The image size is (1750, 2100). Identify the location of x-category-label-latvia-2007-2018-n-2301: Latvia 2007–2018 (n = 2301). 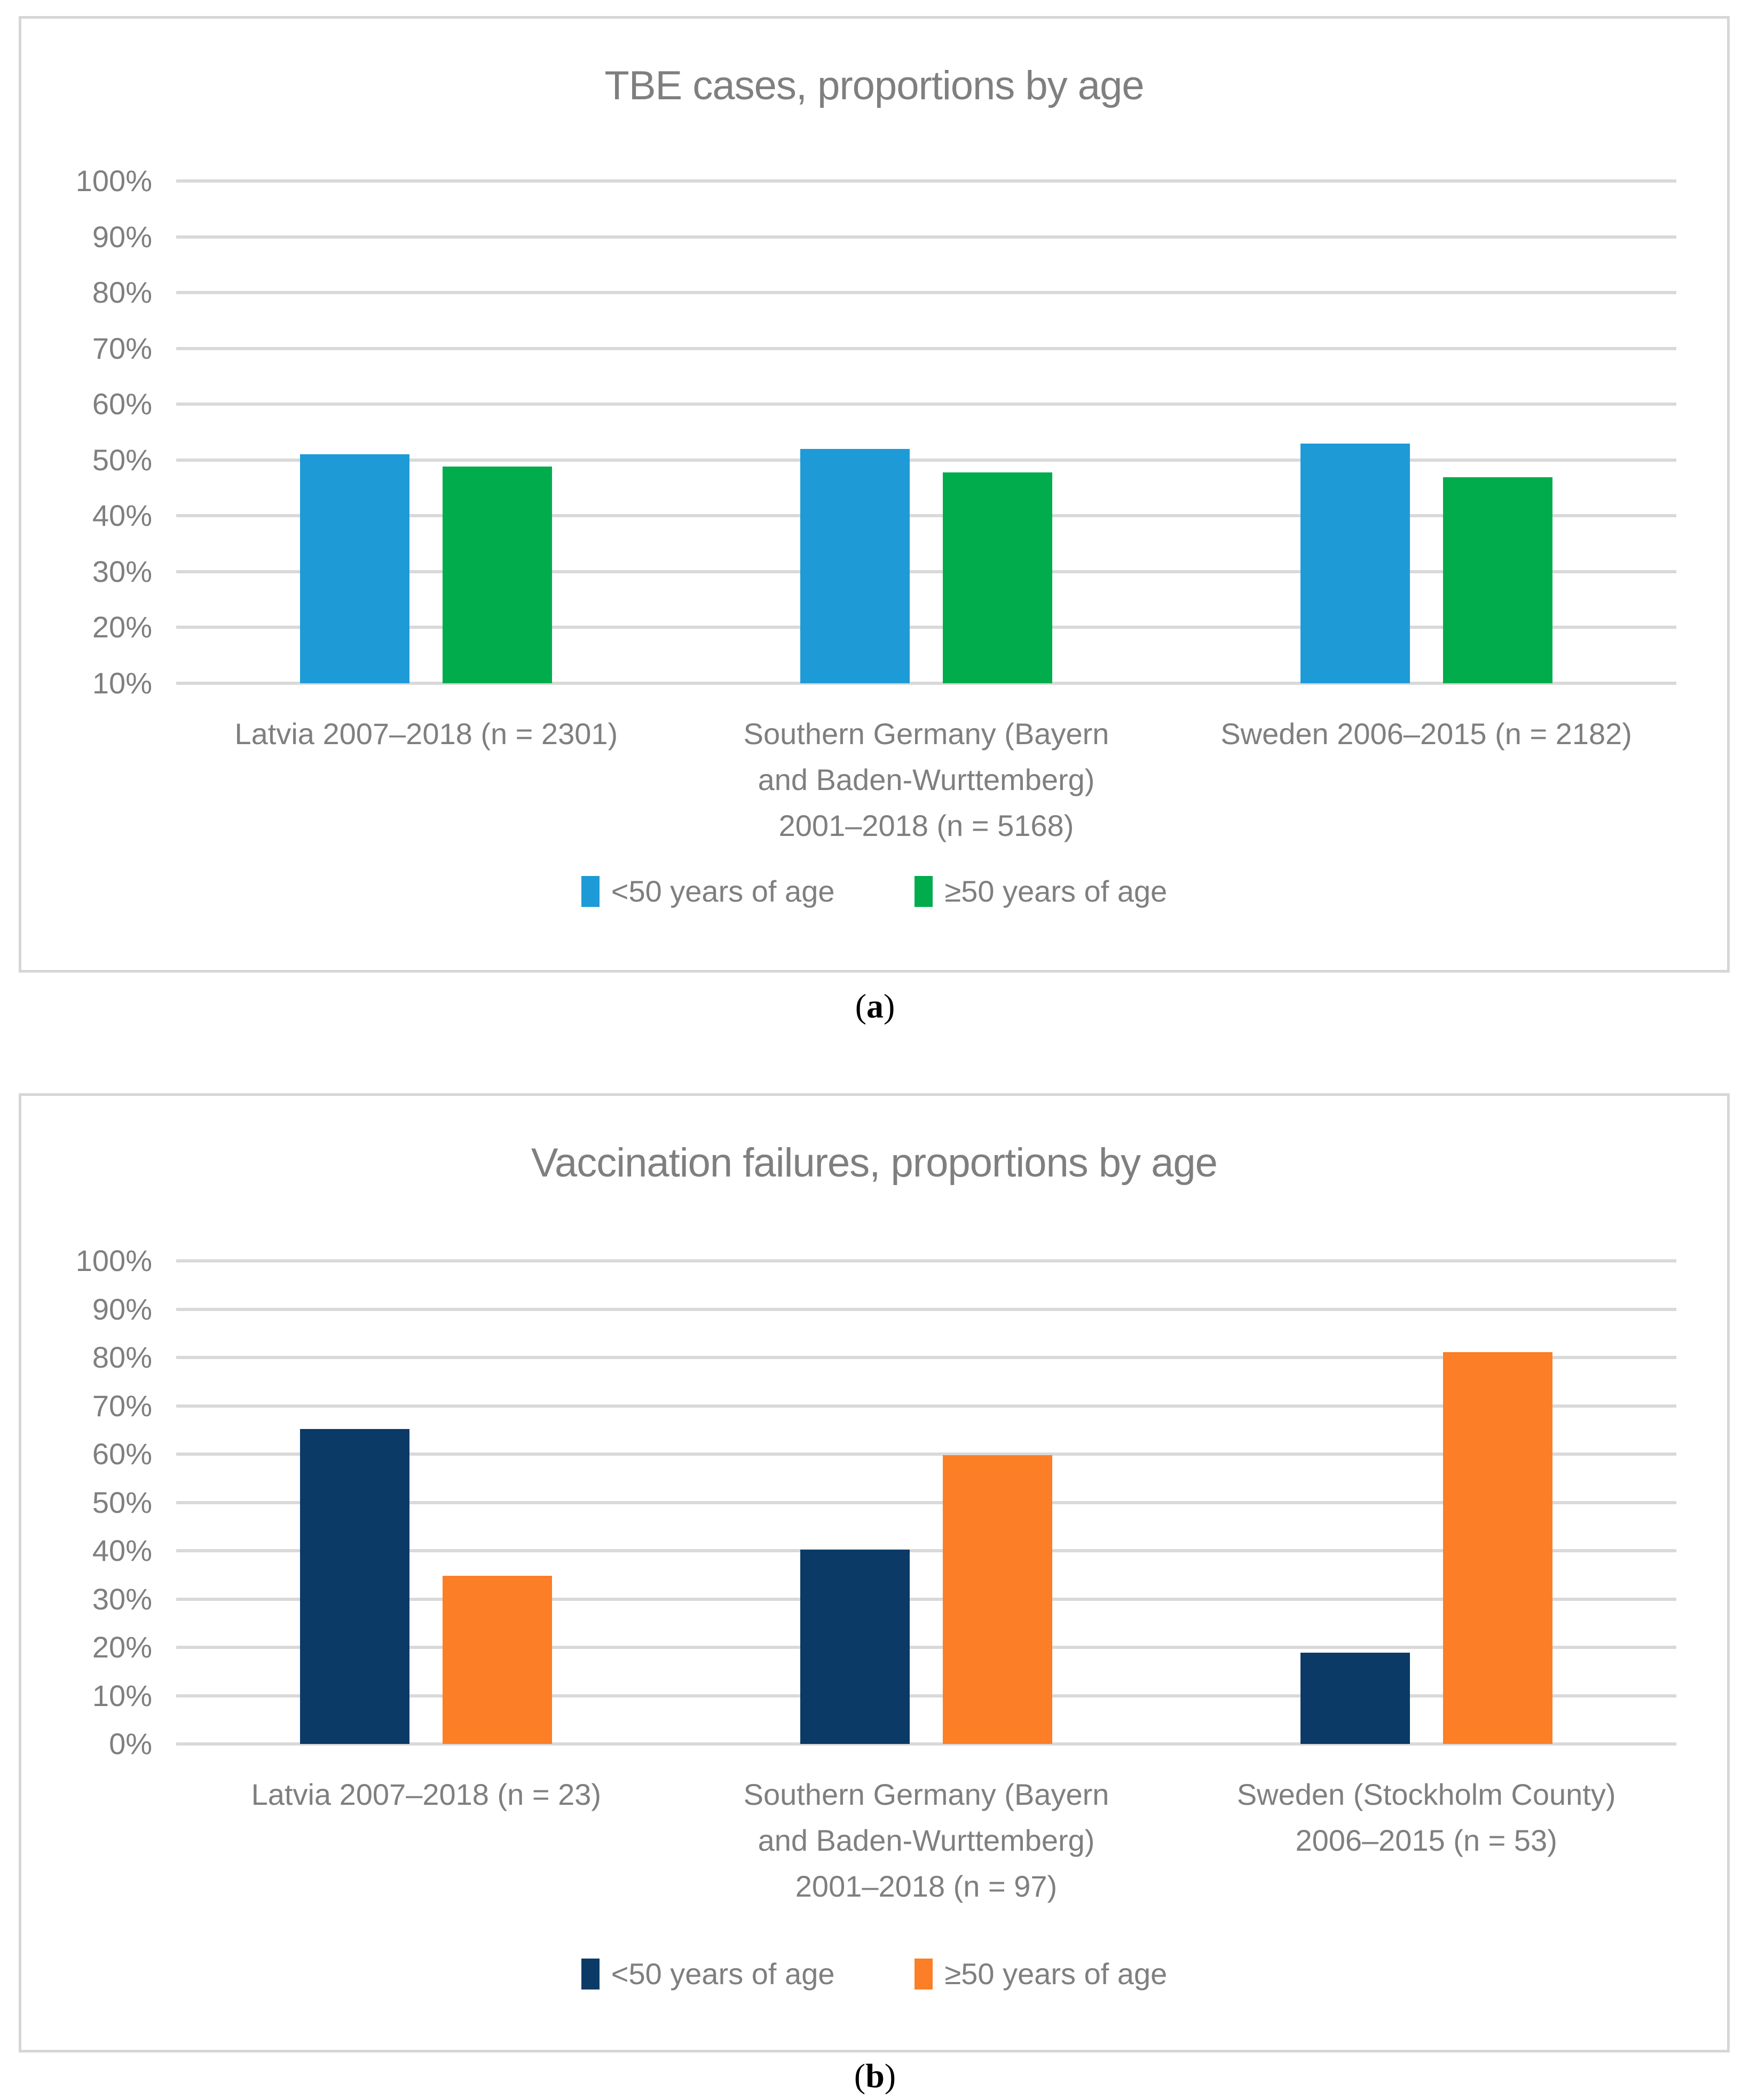
(426, 734).